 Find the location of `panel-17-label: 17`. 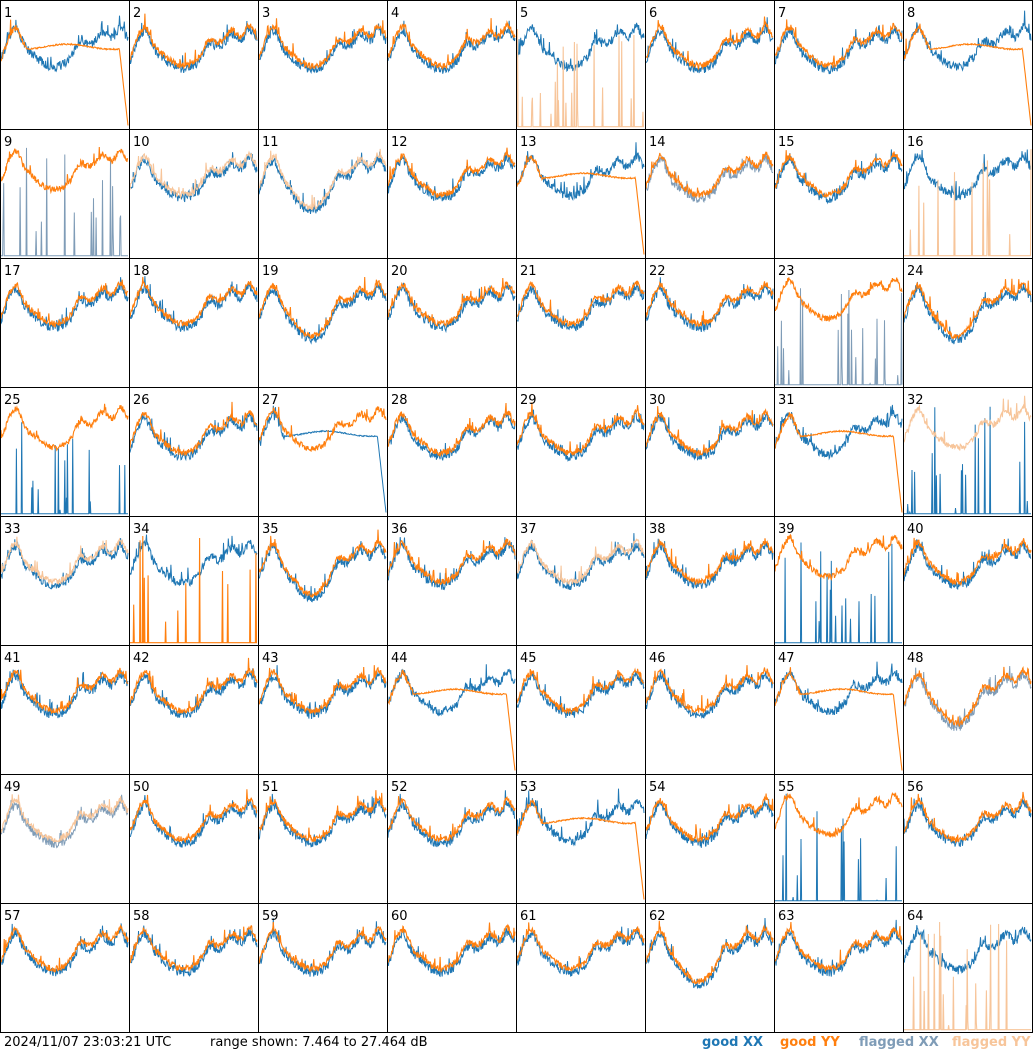

panel-17-label: 17 is located at coordinates (12, 271).